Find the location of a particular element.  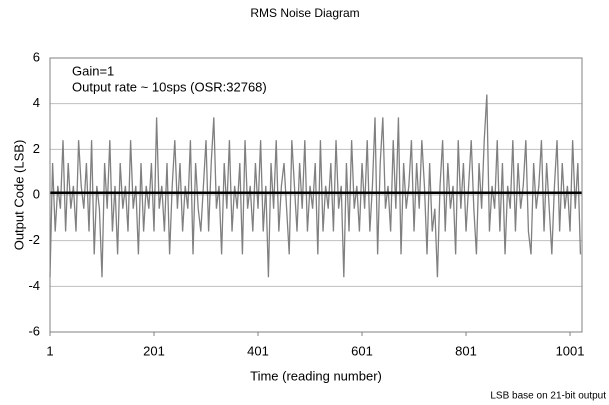

y-axis-label: Output Code (LSB) is located at coordinates (18, 195).